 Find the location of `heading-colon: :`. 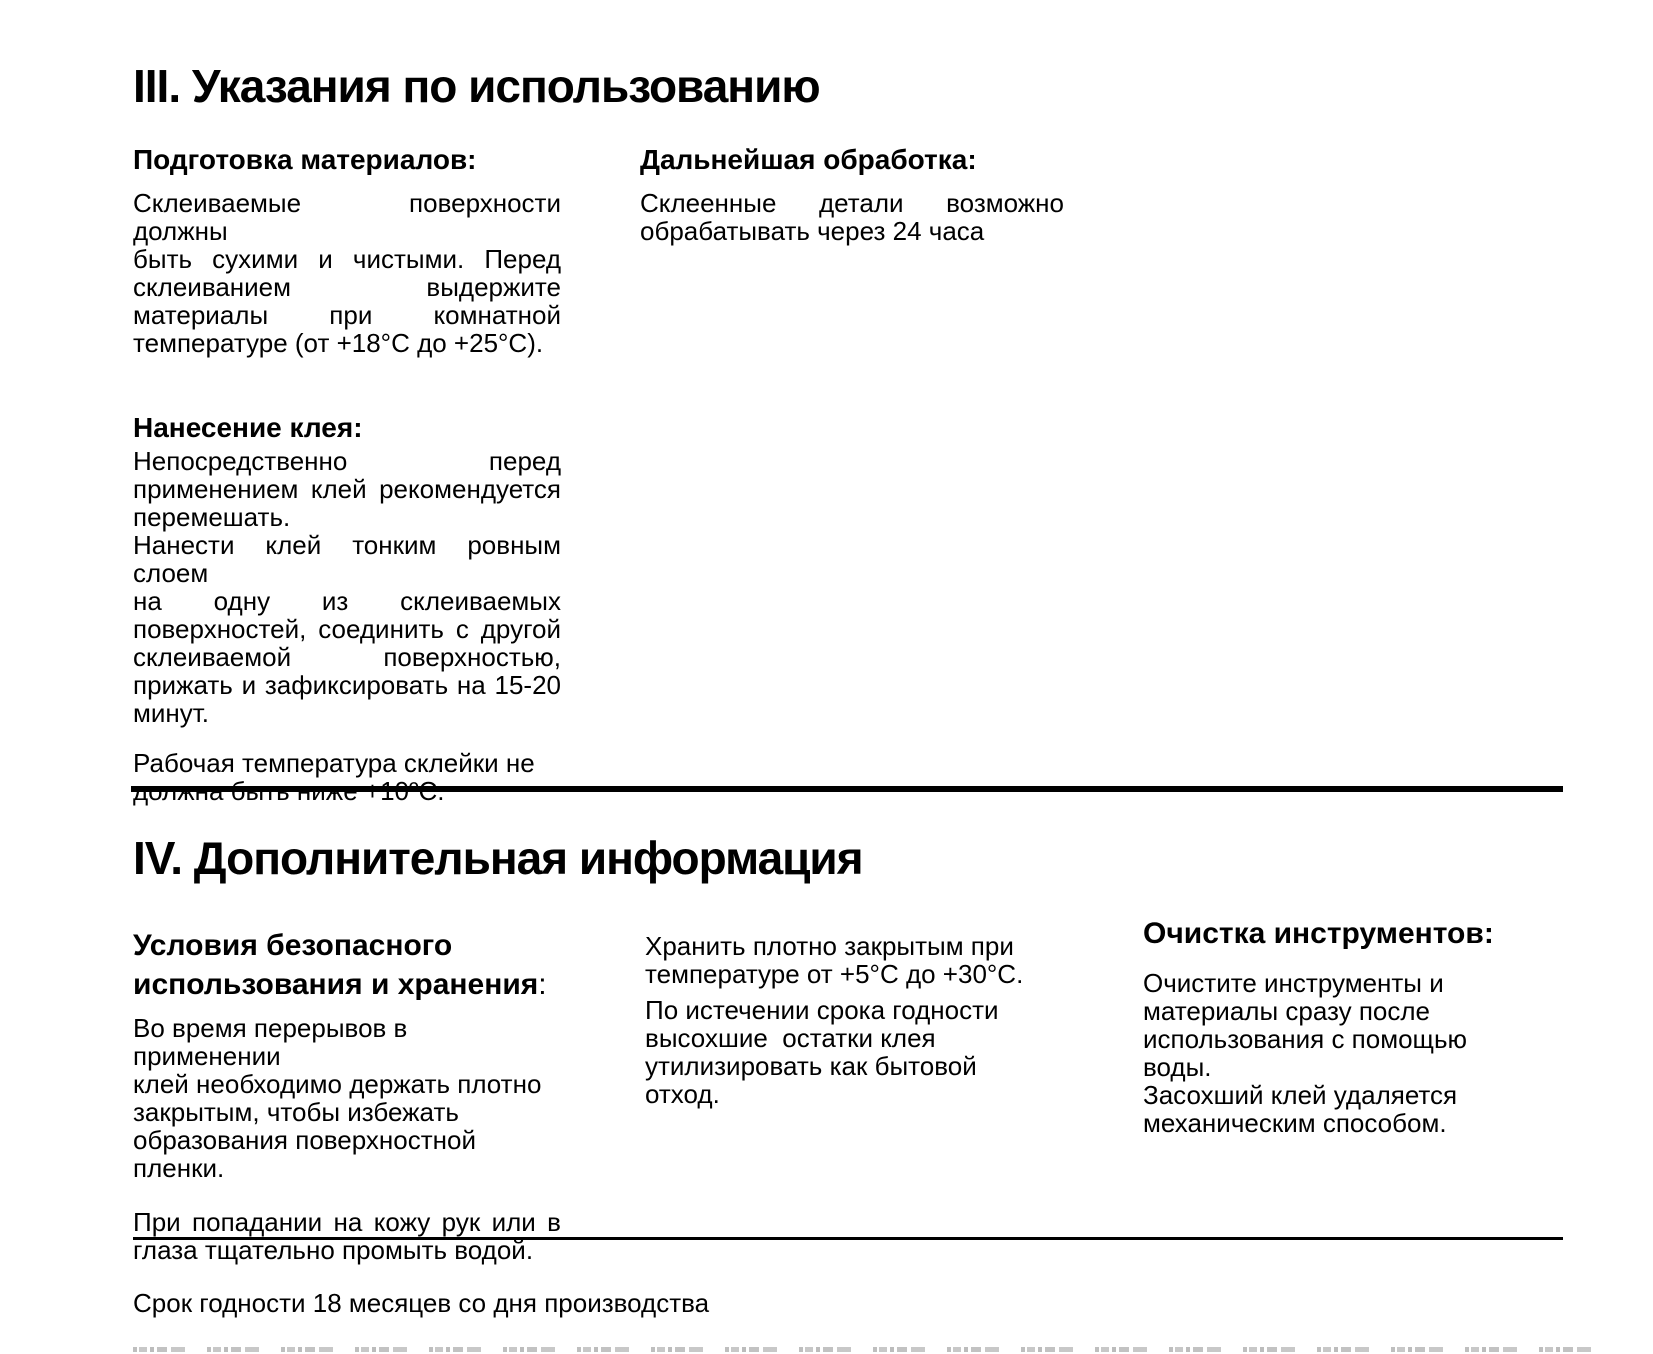

heading-colon: : is located at coordinates (542, 984).